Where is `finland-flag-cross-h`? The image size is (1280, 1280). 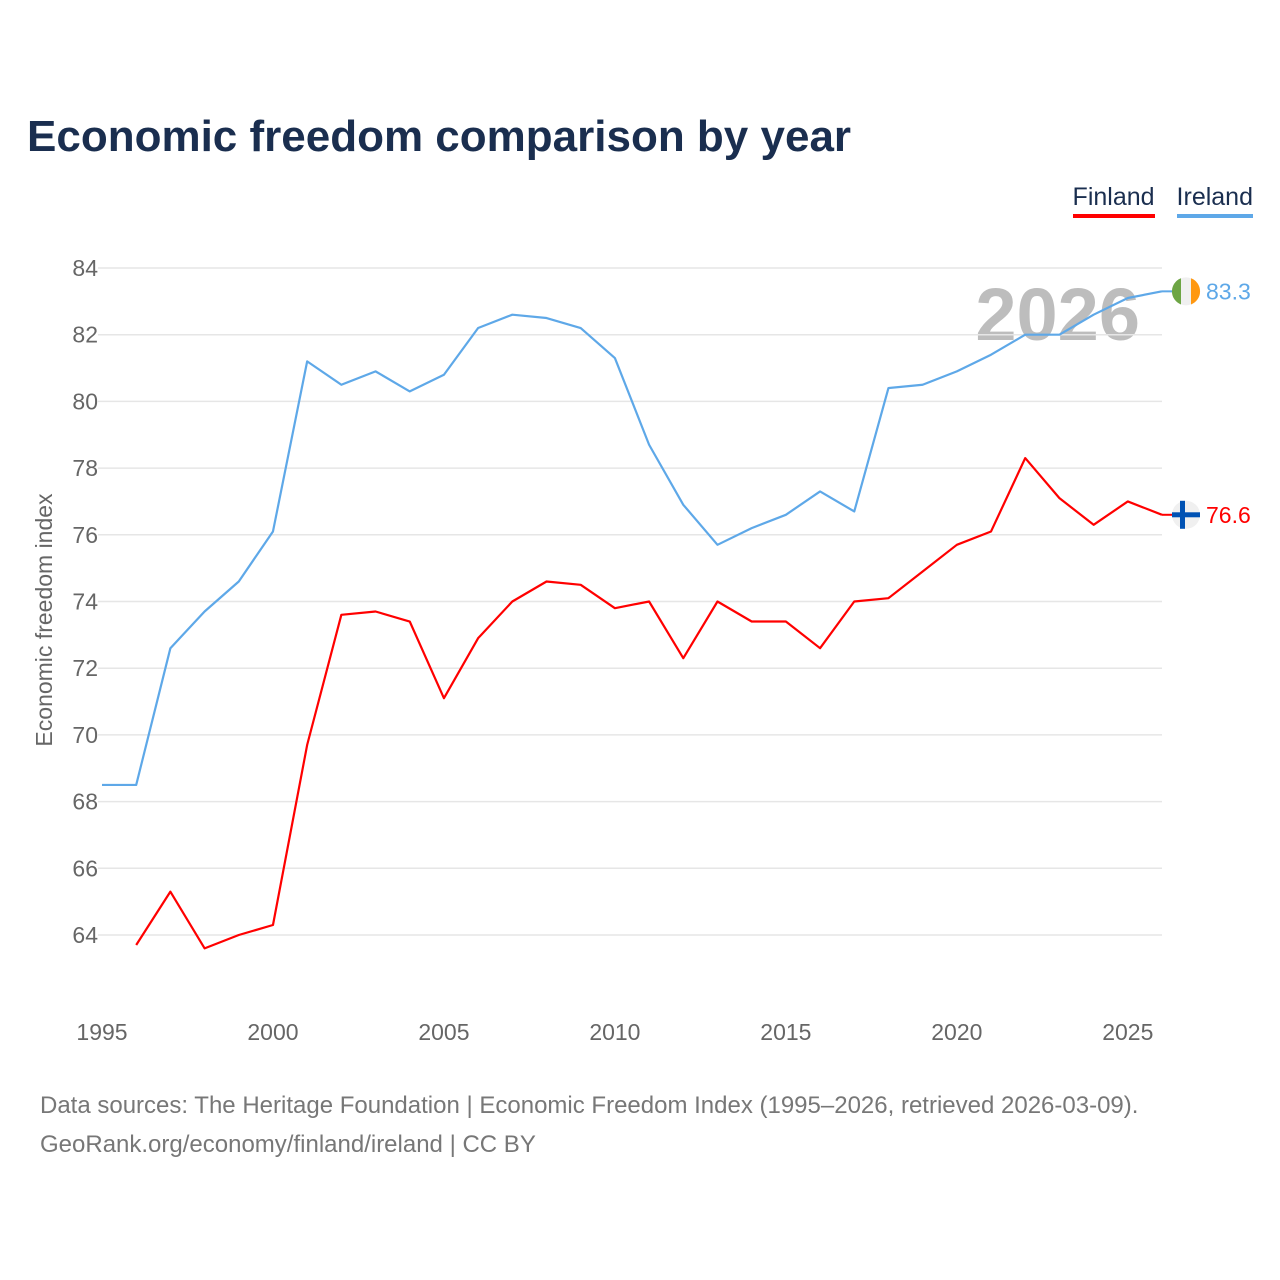 finland-flag-cross-h is located at coordinates (1186, 515).